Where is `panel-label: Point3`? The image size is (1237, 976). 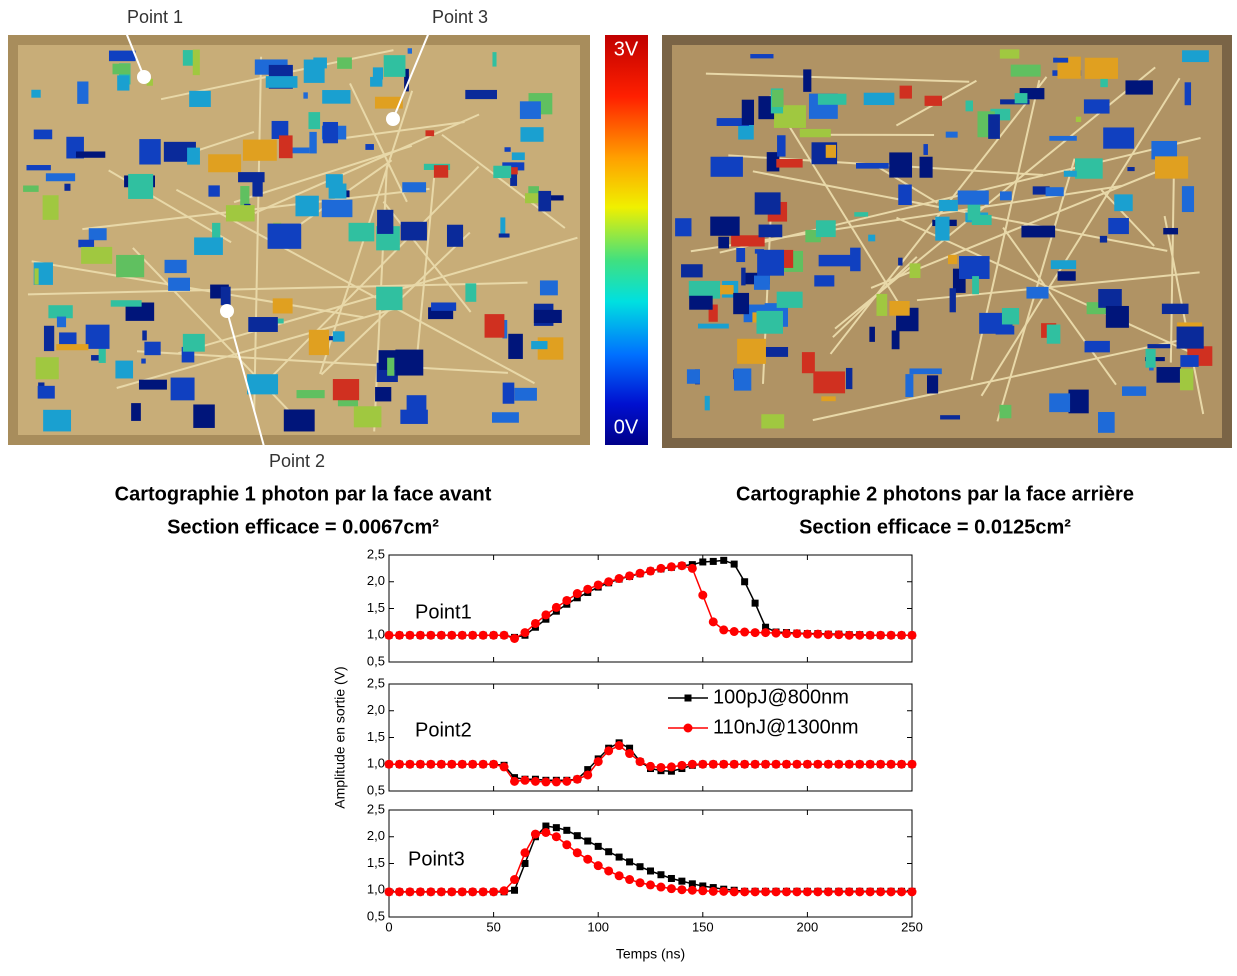 panel-label: Point3 is located at coordinates (436, 859).